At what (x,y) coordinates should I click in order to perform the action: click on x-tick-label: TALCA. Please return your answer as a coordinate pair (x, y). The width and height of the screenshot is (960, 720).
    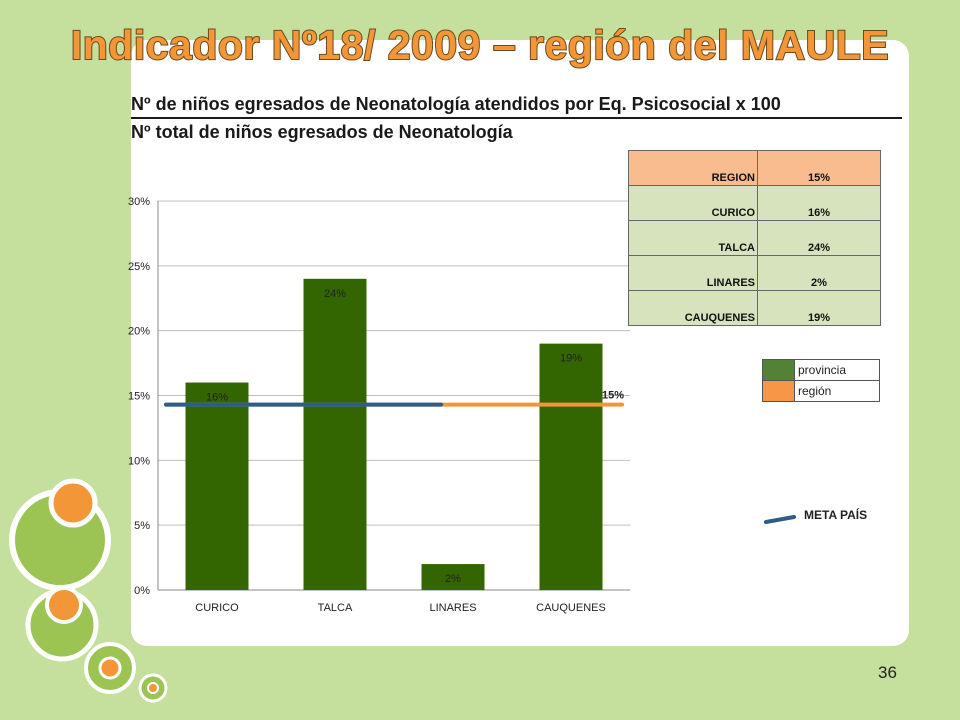
    Looking at the image, I should click on (335, 608).